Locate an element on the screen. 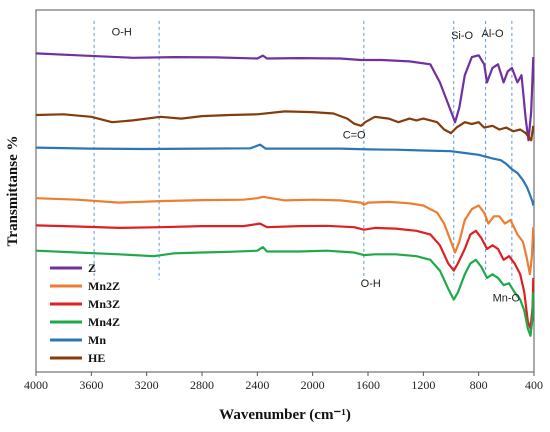  legend-label-mn: Mn is located at coordinates (97, 340).